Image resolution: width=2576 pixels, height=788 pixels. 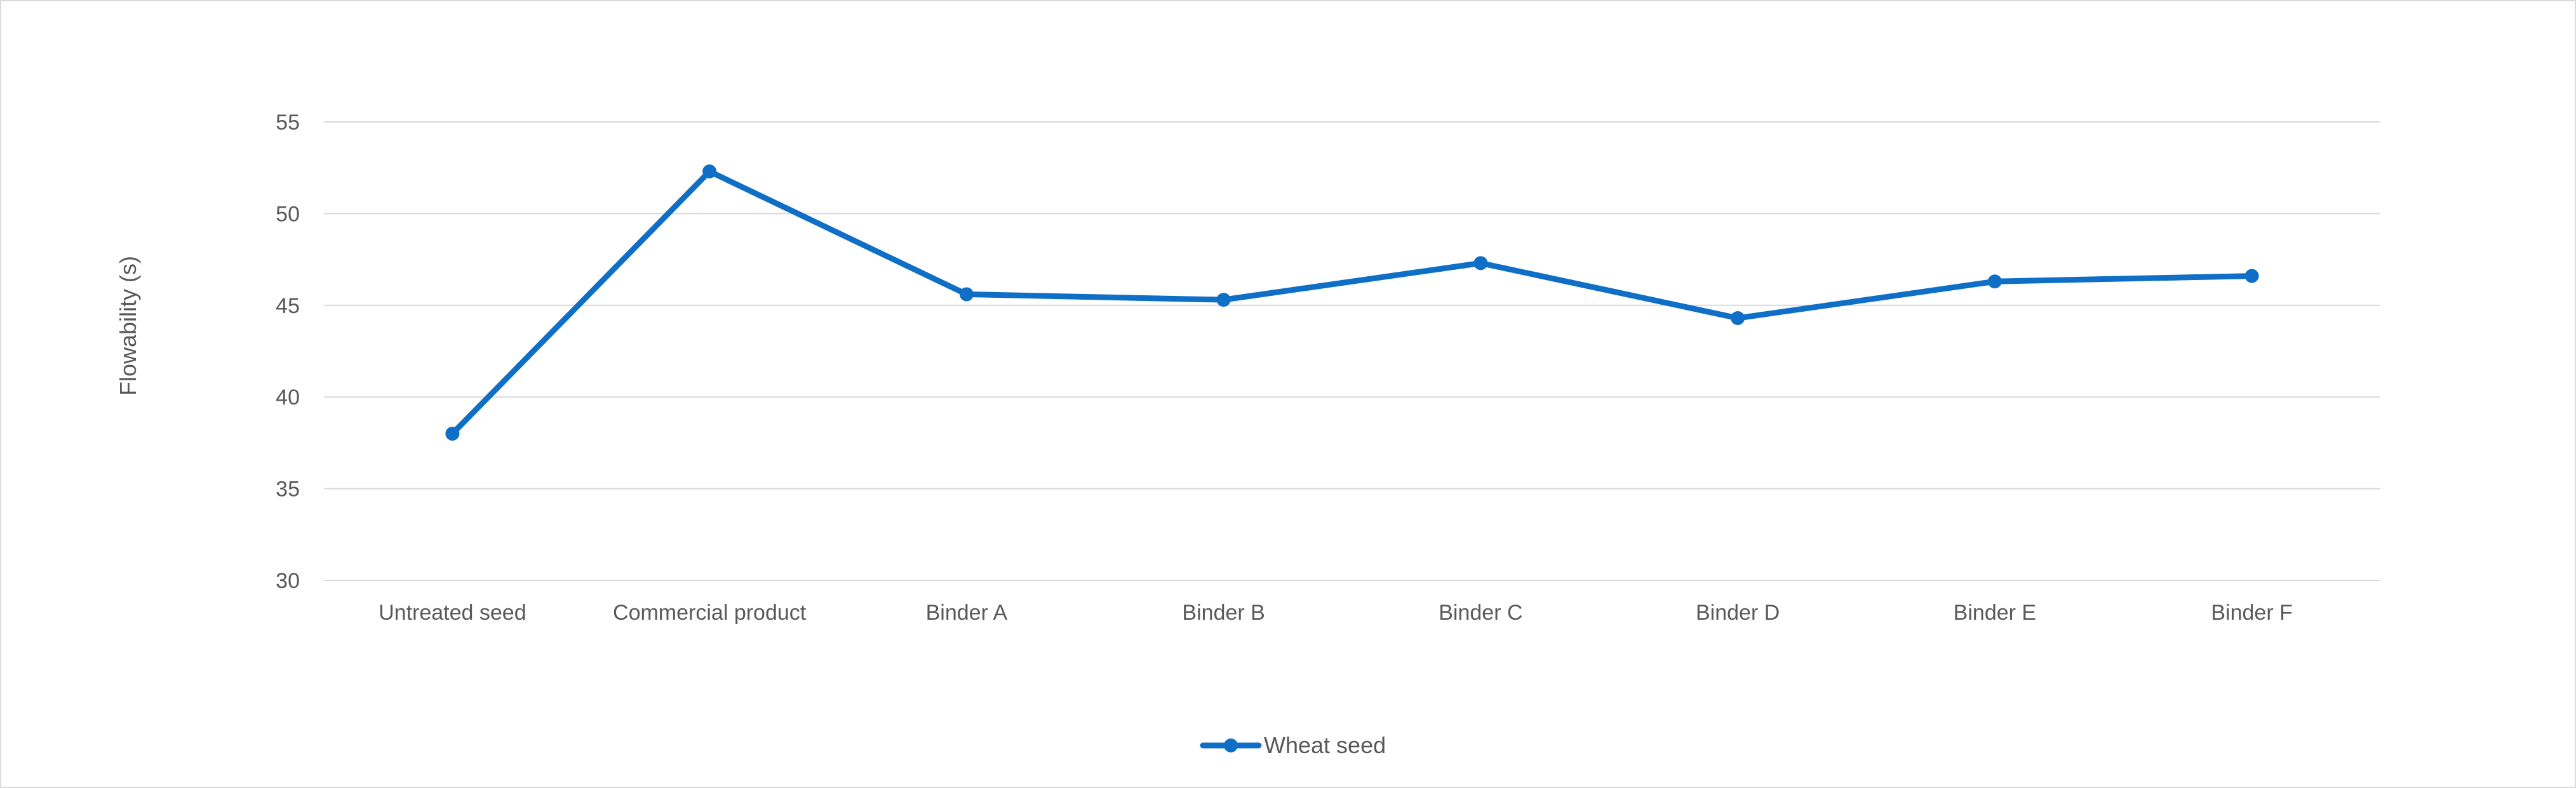 I want to click on x-tick-label: Untreated seed, so click(x=453, y=613).